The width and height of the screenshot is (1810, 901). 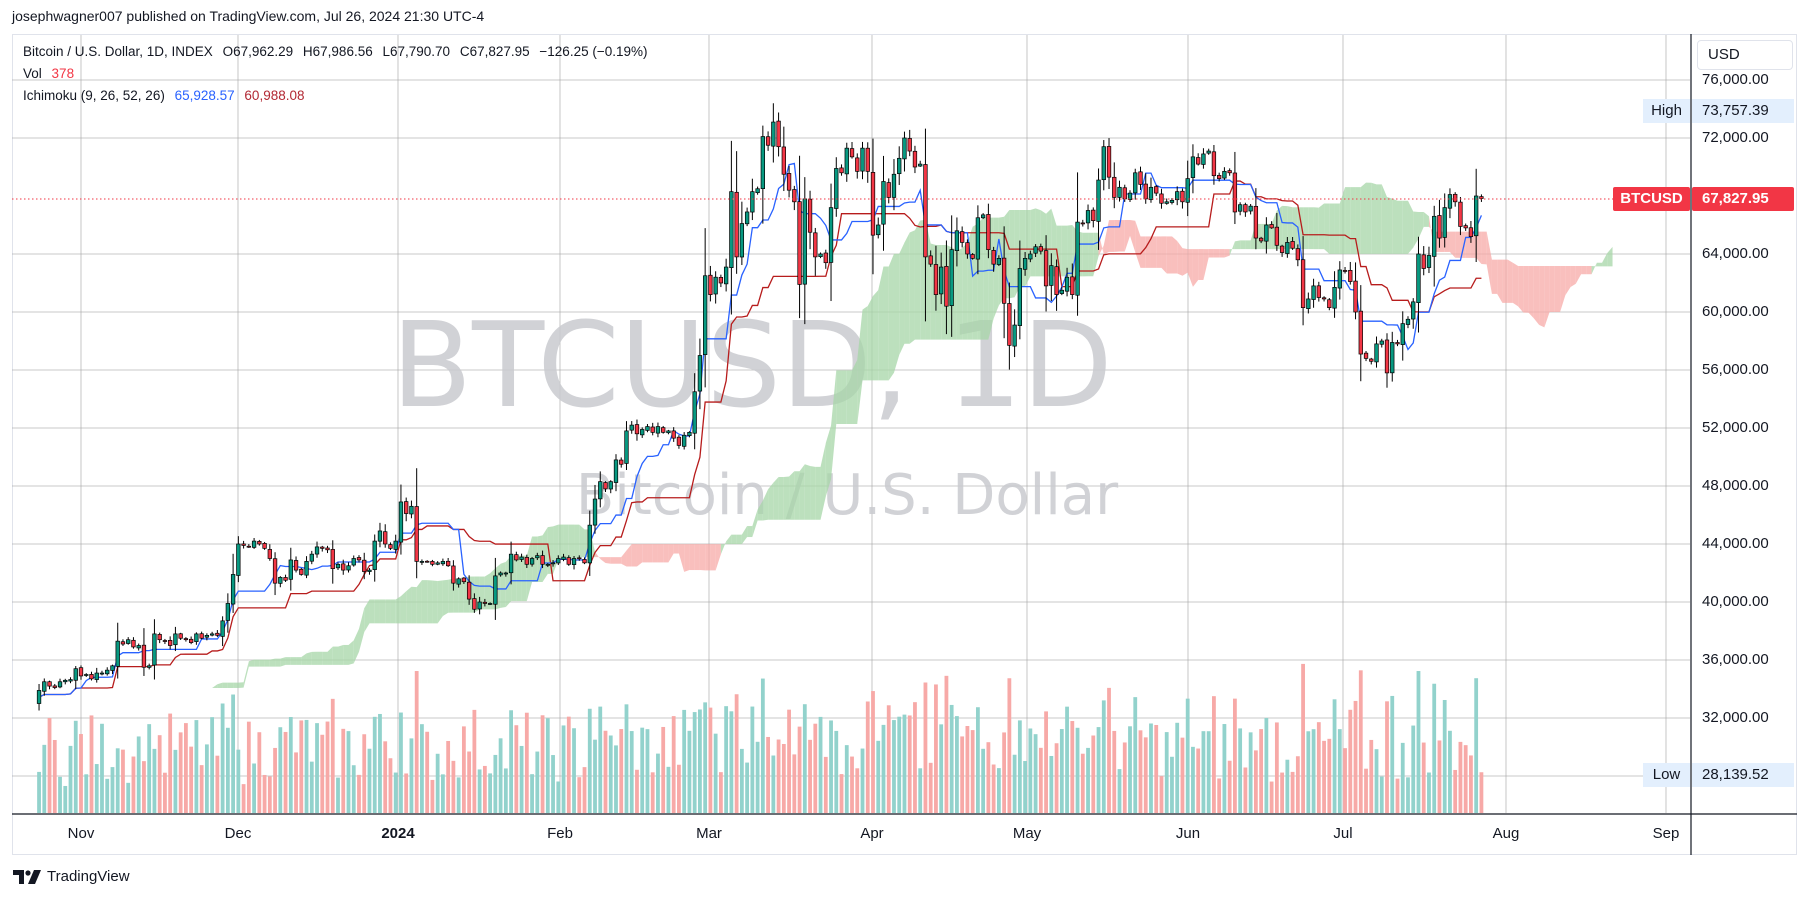 What do you see at coordinates (1745, 55) in the screenshot?
I see `currency-button: USD` at bounding box center [1745, 55].